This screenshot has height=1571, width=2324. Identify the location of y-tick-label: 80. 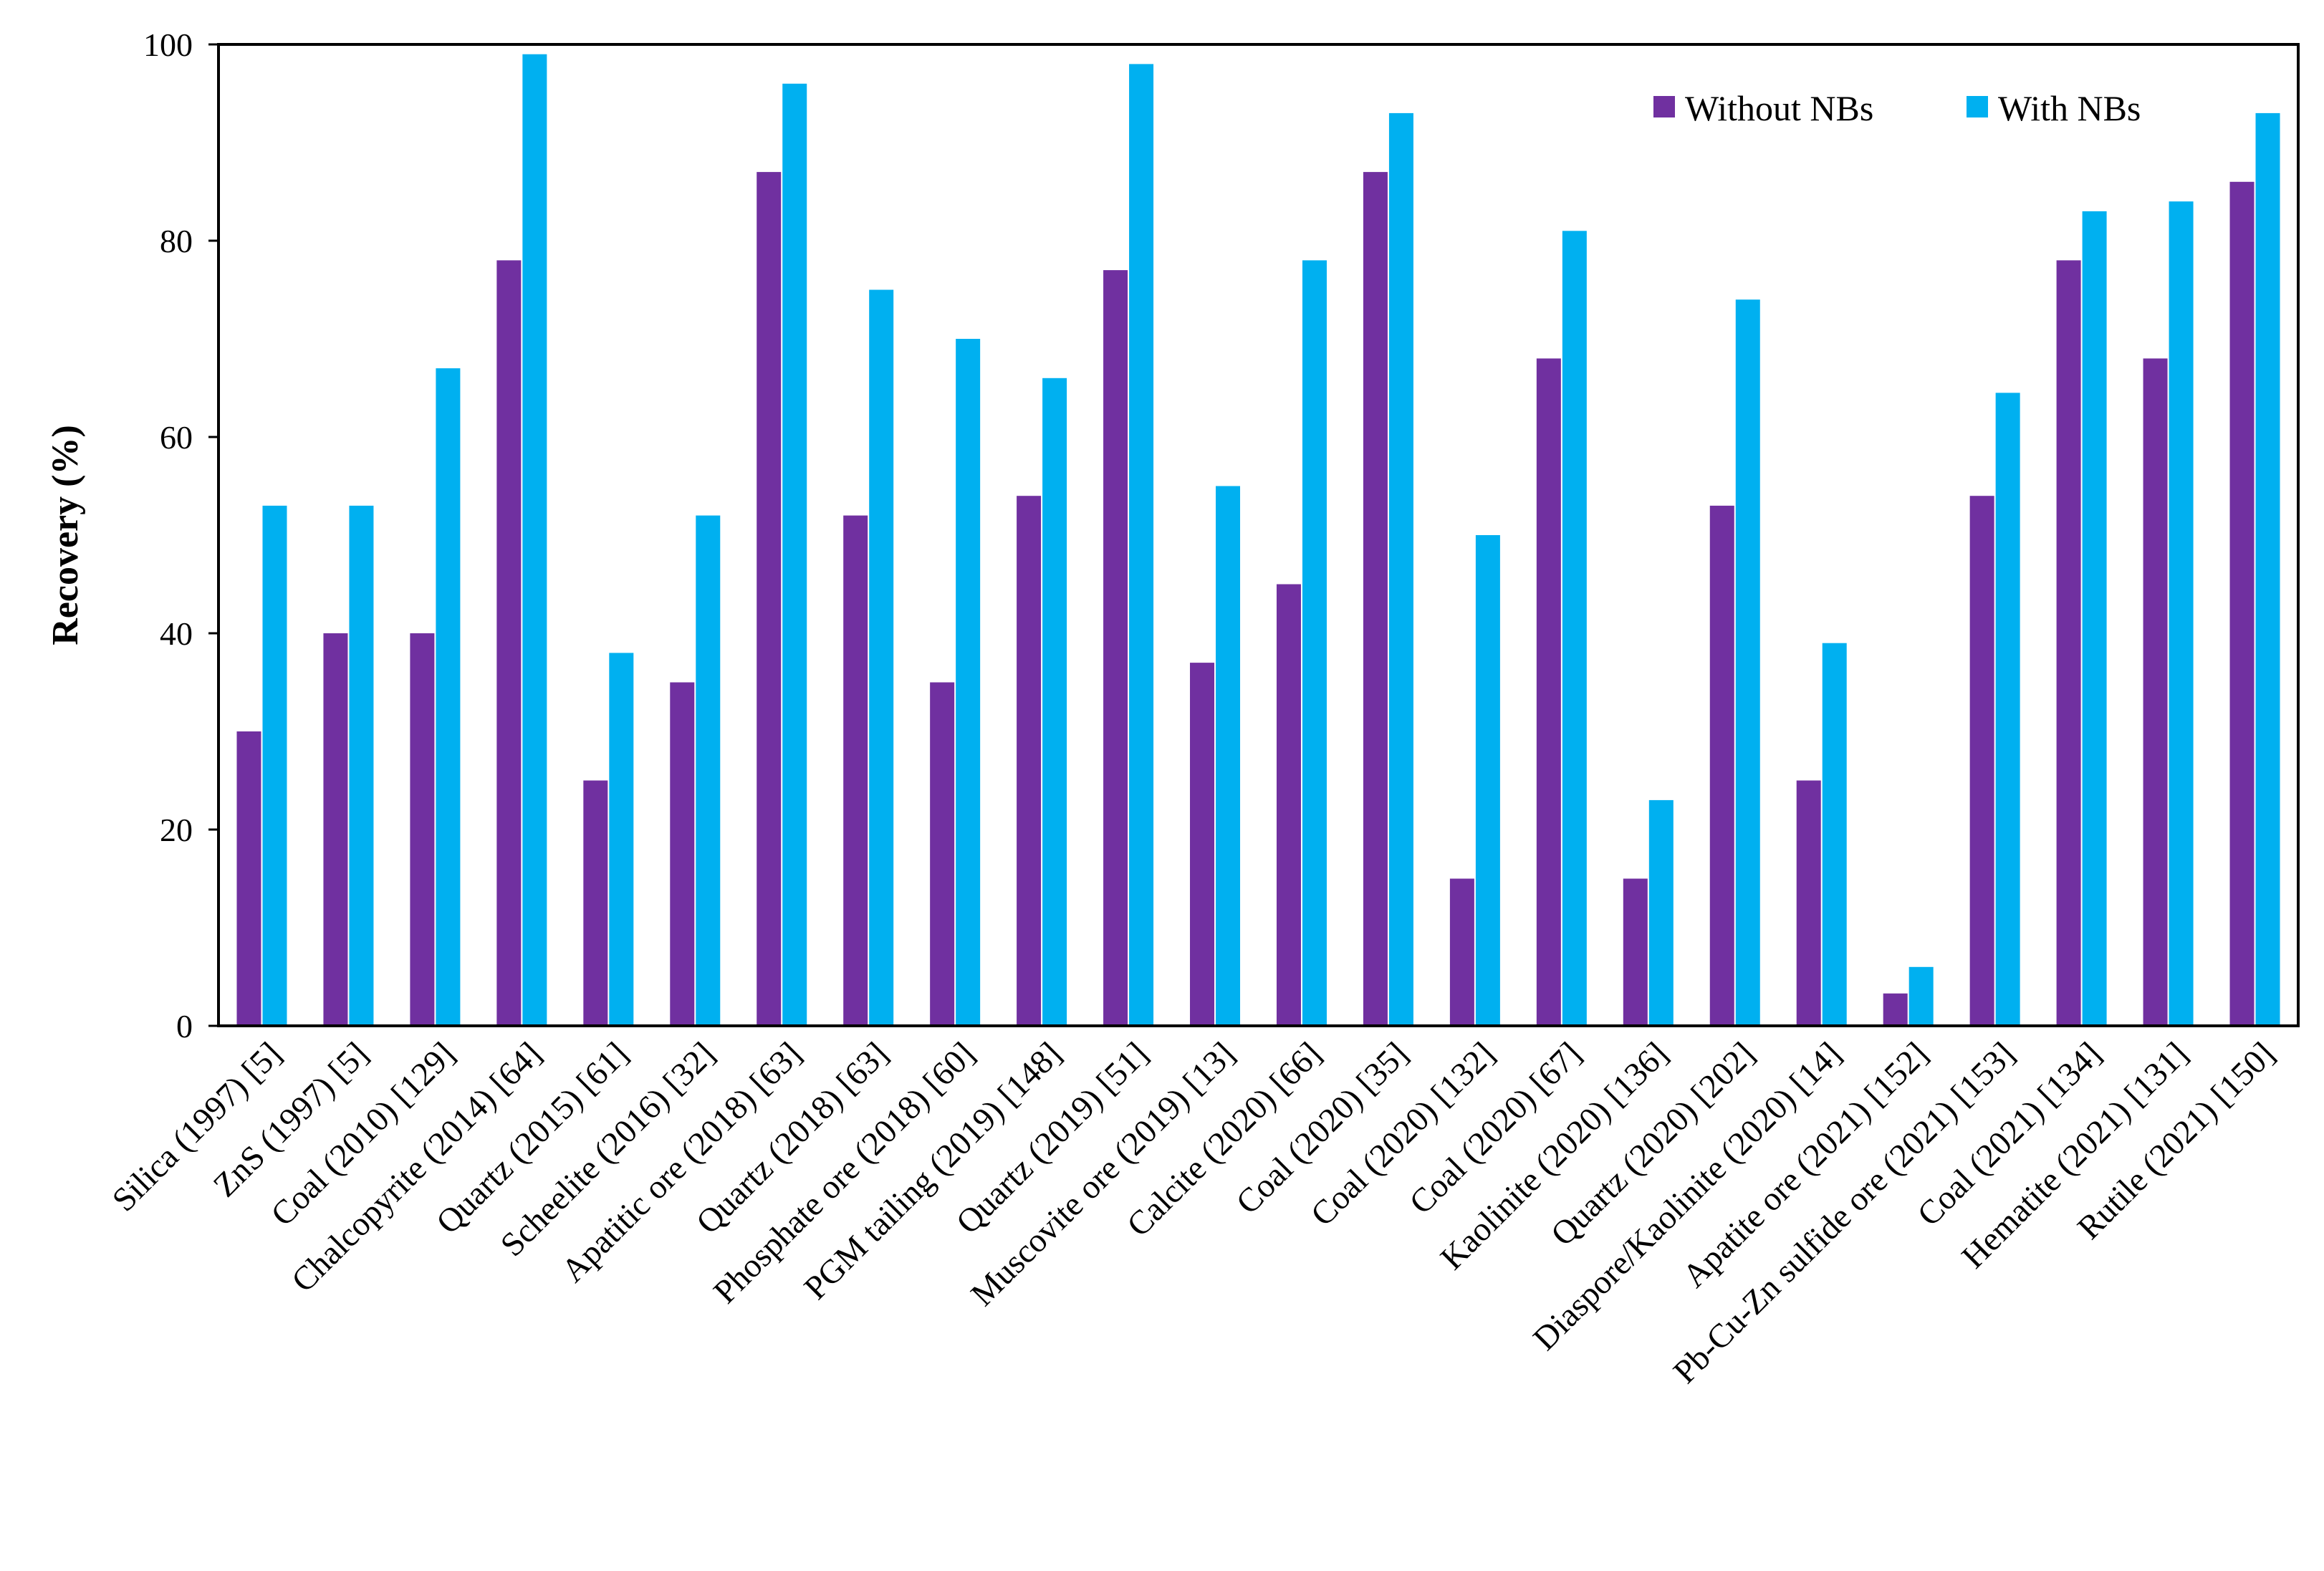
(176, 241).